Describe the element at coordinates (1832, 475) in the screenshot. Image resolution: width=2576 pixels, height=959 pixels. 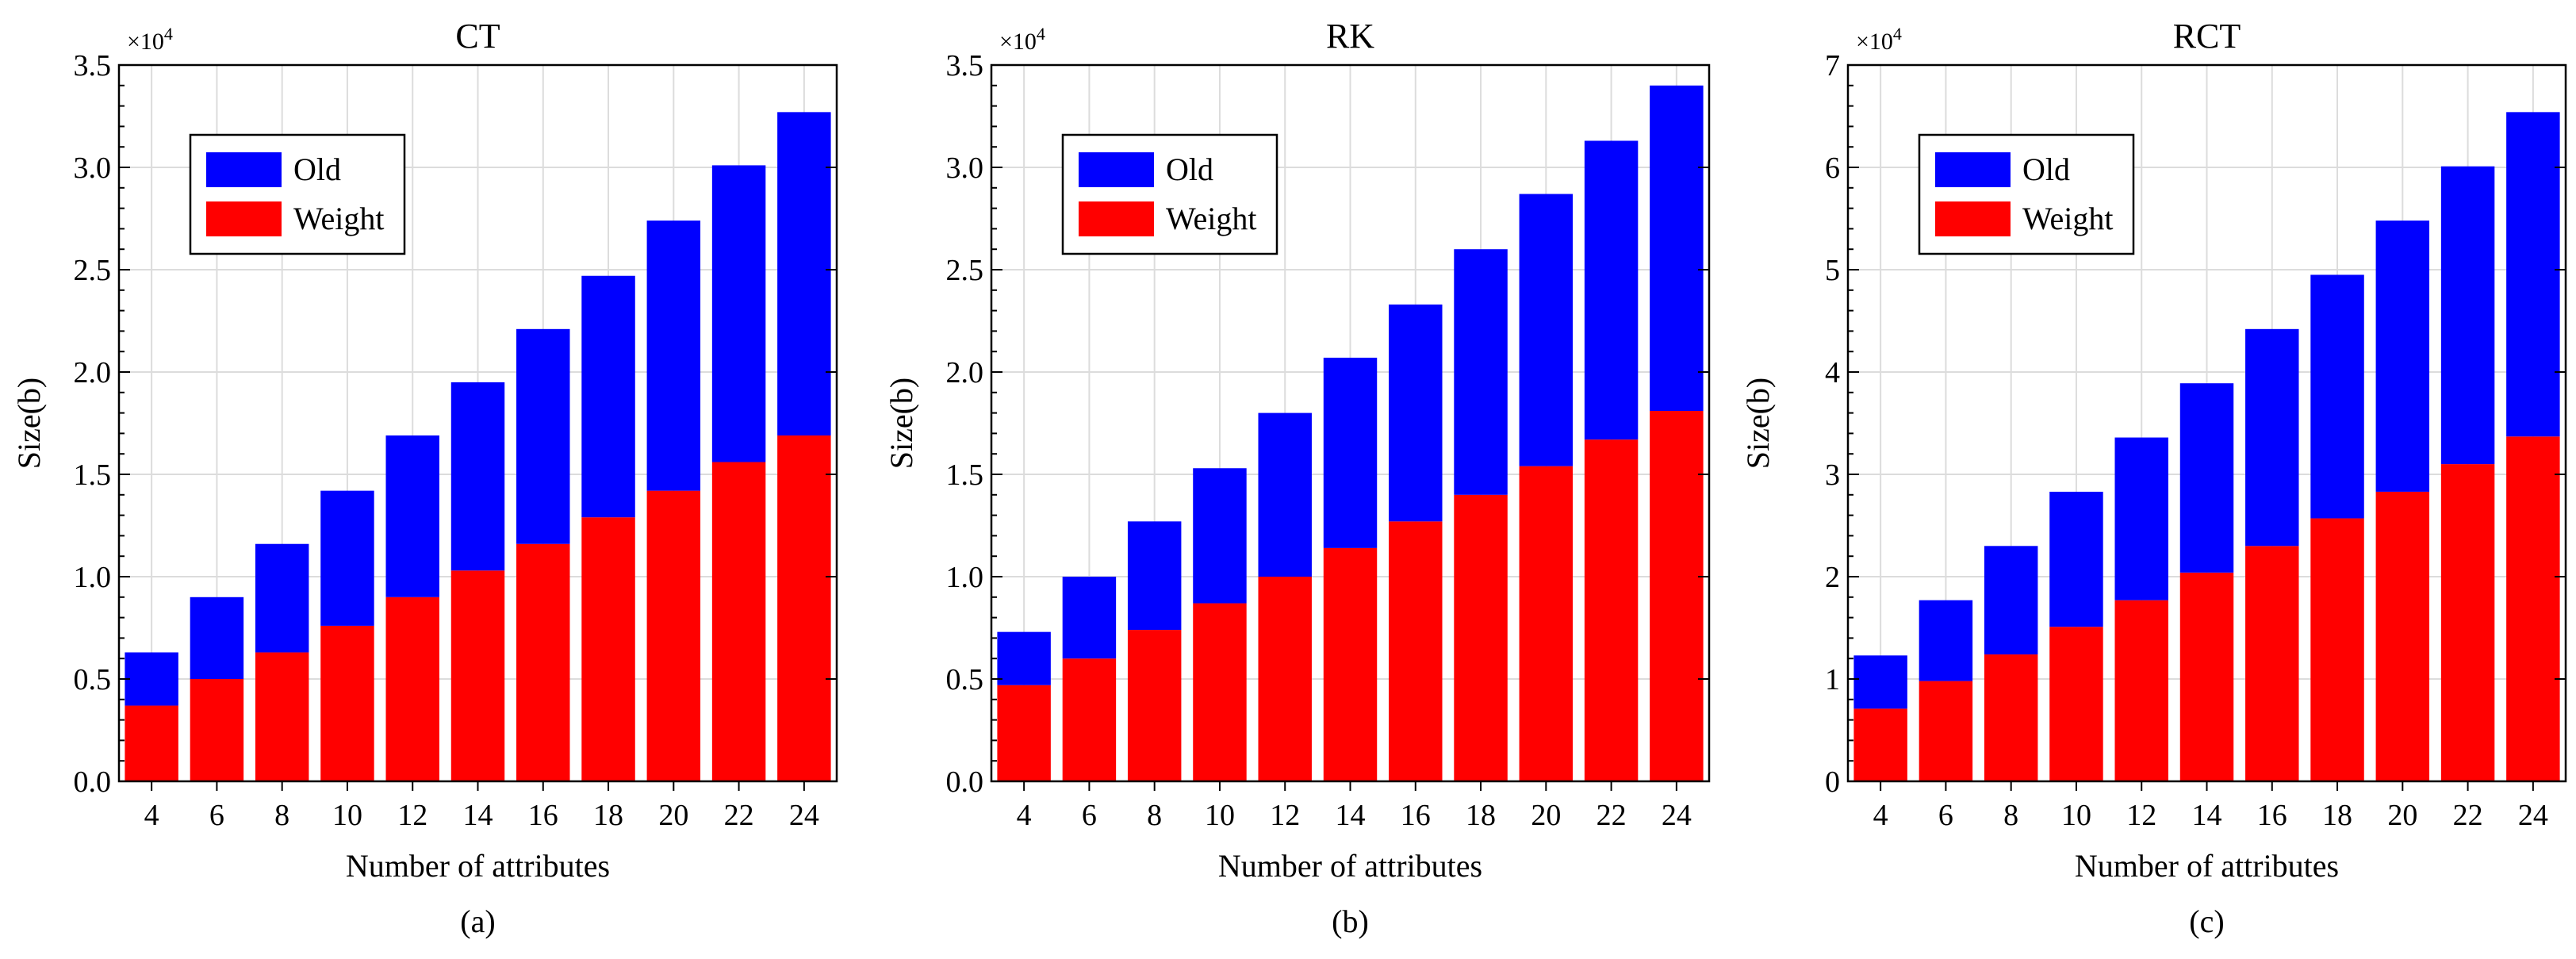
I see `y-tick-label: 3` at that location.